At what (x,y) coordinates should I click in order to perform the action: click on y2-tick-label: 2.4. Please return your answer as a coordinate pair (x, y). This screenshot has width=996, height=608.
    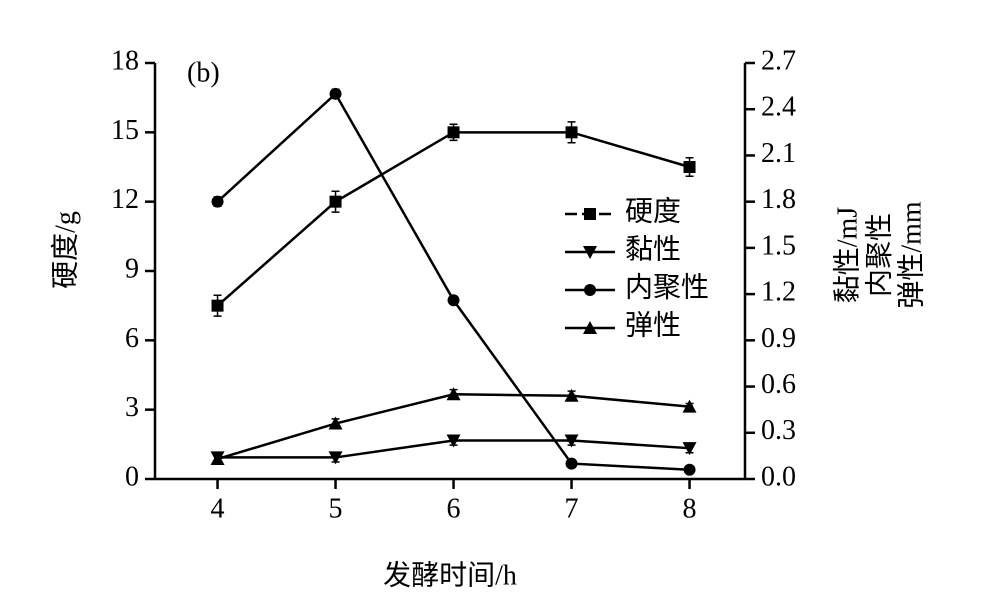
    Looking at the image, I should click on (778, 107).